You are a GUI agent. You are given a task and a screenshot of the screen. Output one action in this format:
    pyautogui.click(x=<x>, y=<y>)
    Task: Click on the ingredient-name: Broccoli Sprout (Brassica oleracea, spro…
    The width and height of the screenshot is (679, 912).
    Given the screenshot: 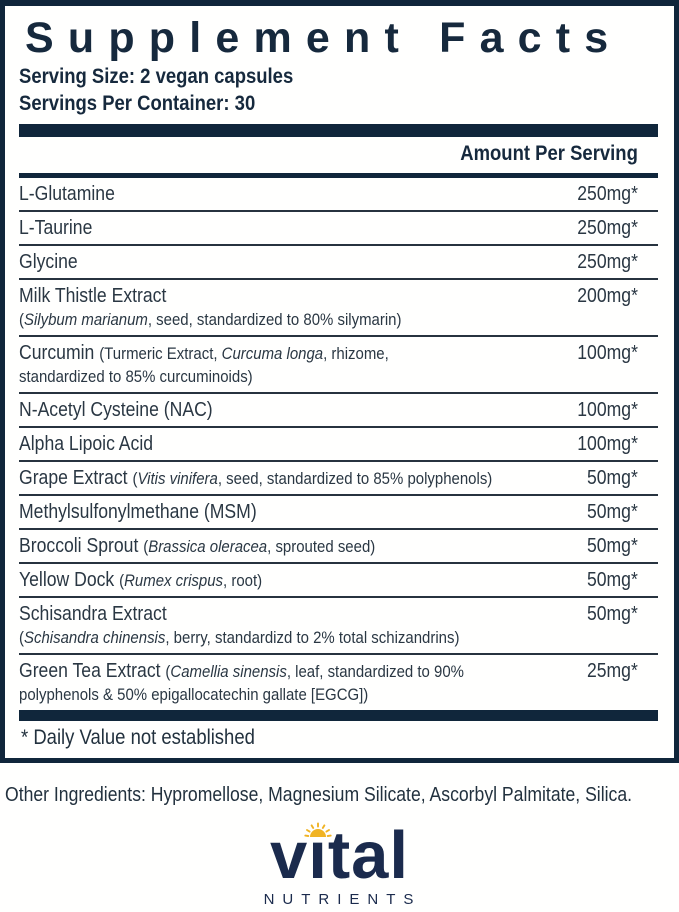 What is the action you would take?
    pyautogui.click(x=197, y=546)
    